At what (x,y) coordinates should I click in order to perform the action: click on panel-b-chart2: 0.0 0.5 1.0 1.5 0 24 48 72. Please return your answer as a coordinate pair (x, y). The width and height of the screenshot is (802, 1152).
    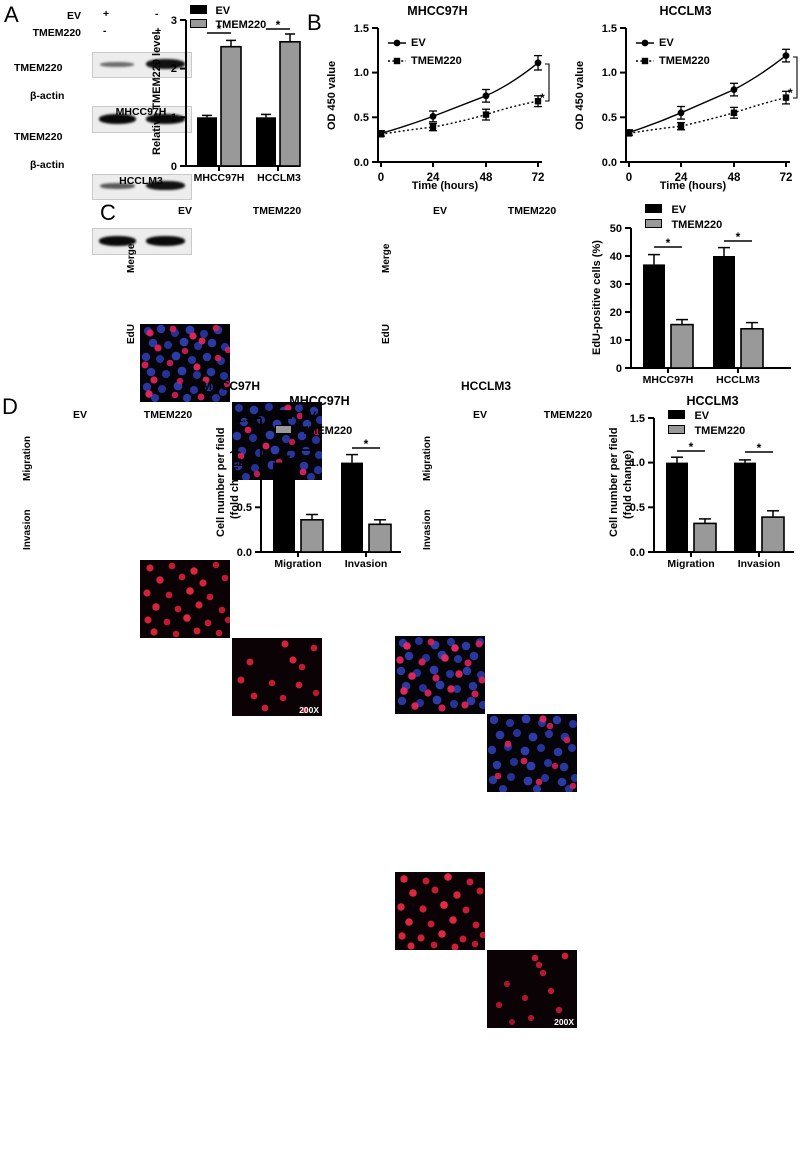
    Looking at the image, I should click on (693, 101).